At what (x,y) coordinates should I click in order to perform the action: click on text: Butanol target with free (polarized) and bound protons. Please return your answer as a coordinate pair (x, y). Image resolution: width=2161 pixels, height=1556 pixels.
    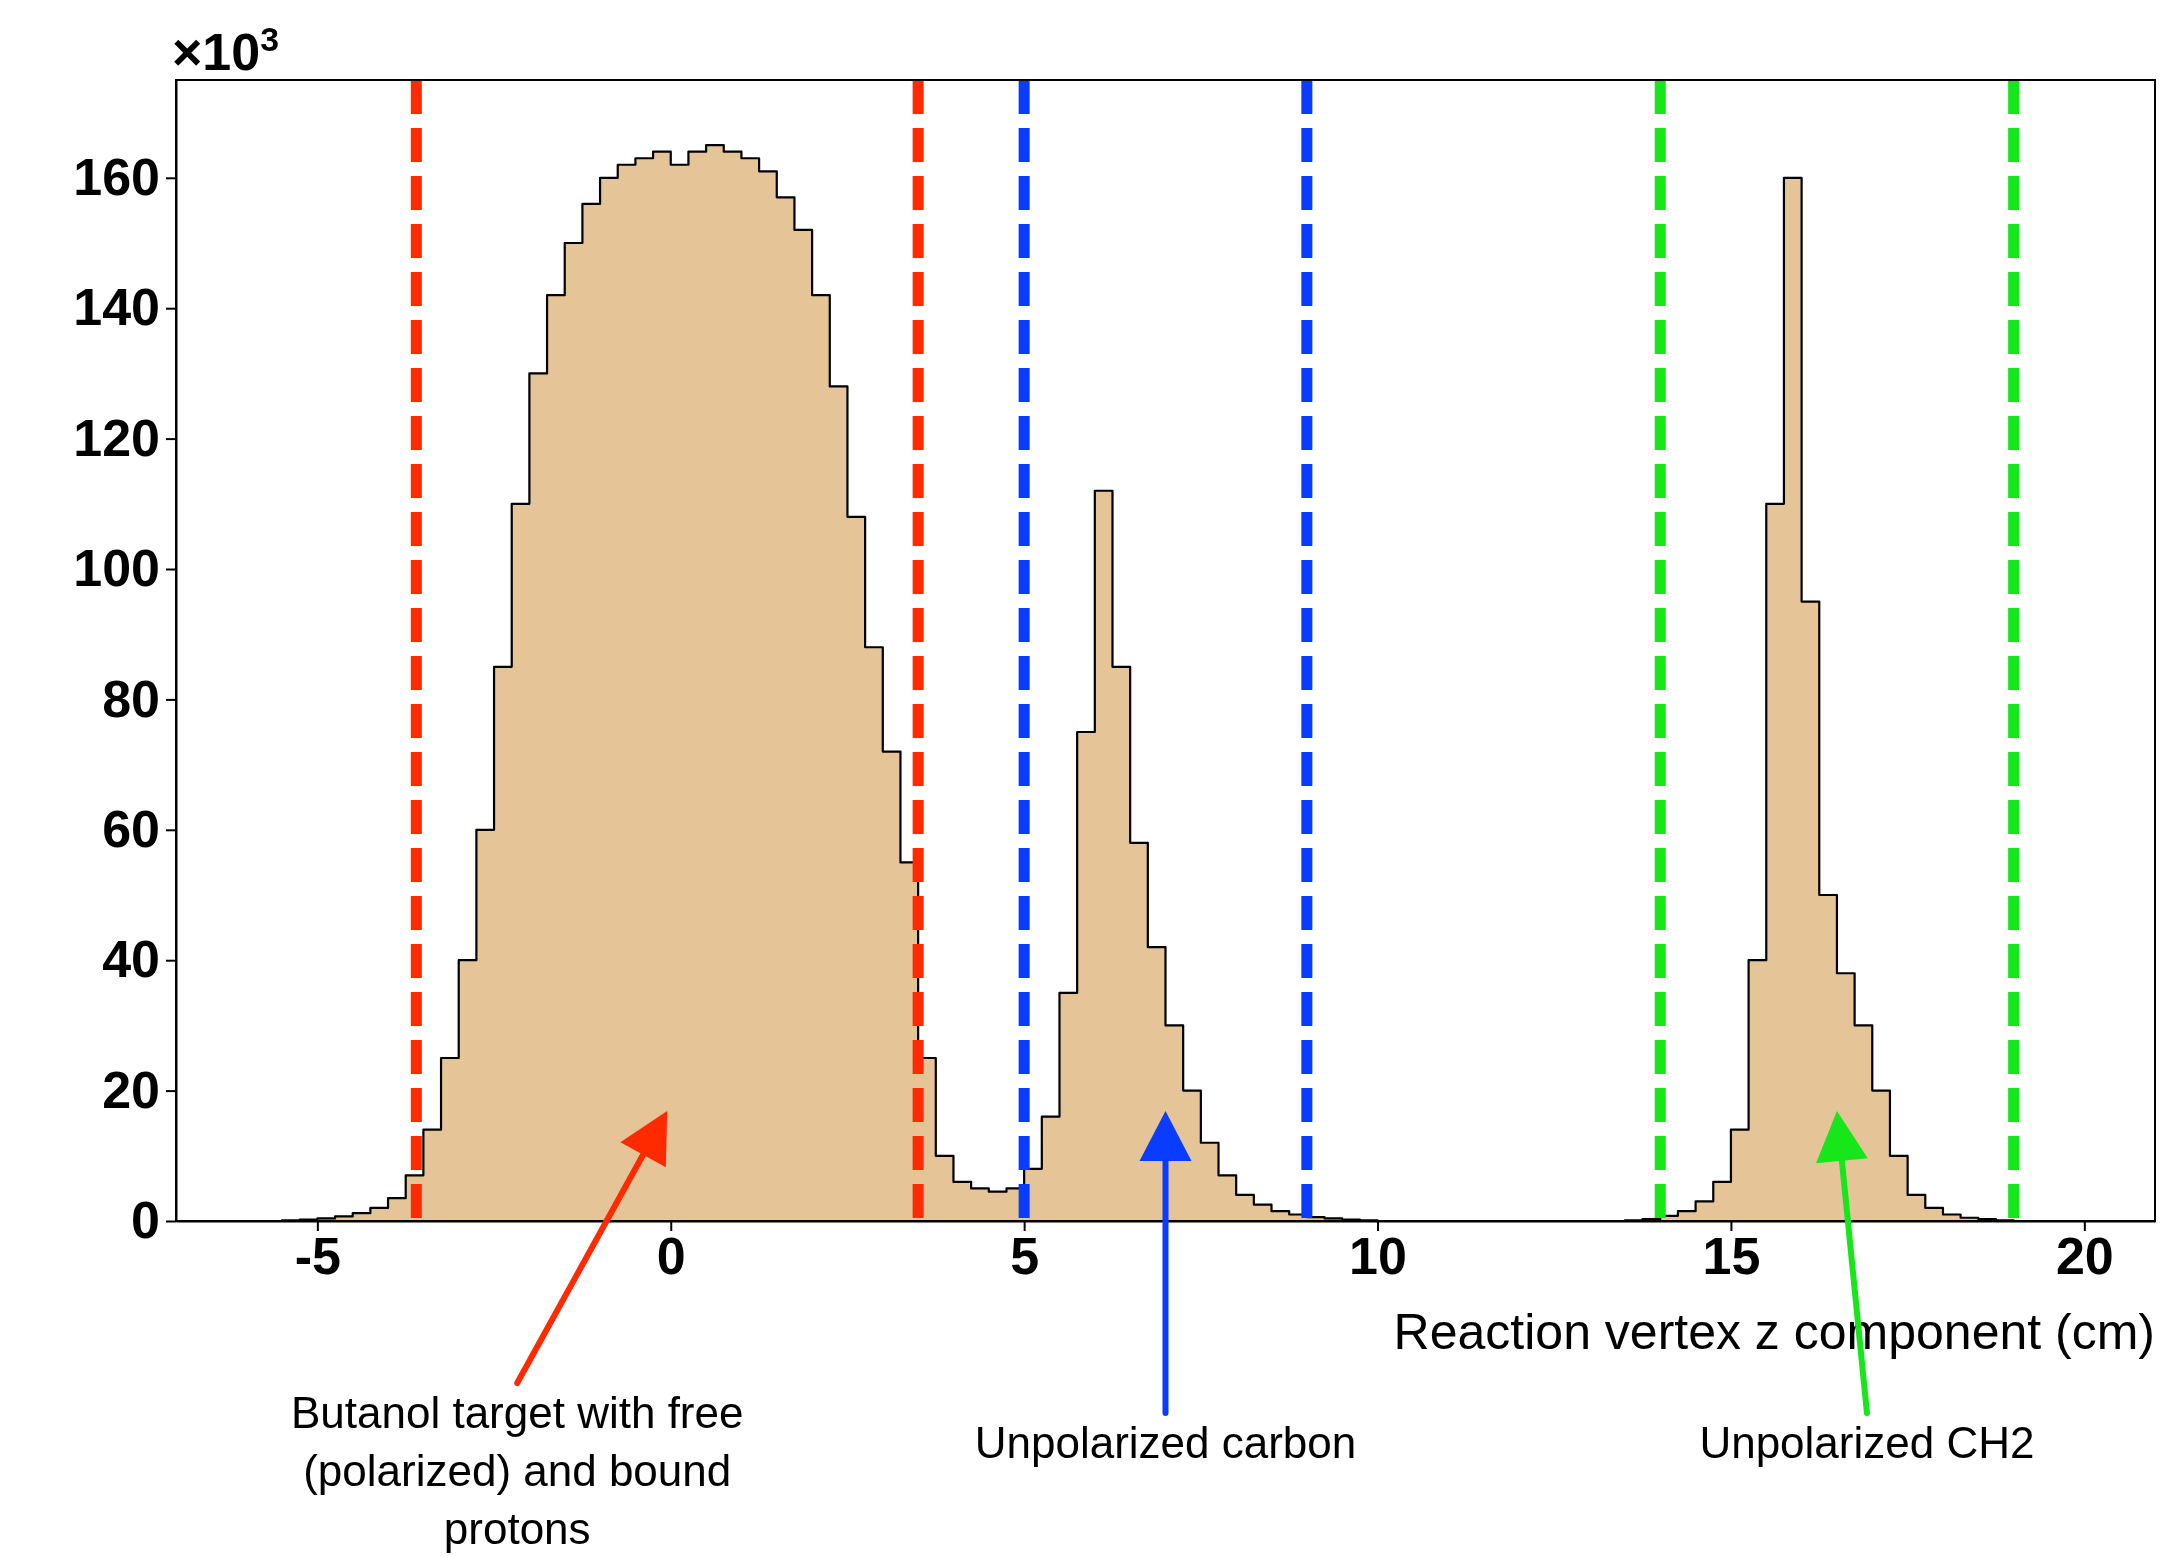
    Looking at the image, I should click on (517, 1470).